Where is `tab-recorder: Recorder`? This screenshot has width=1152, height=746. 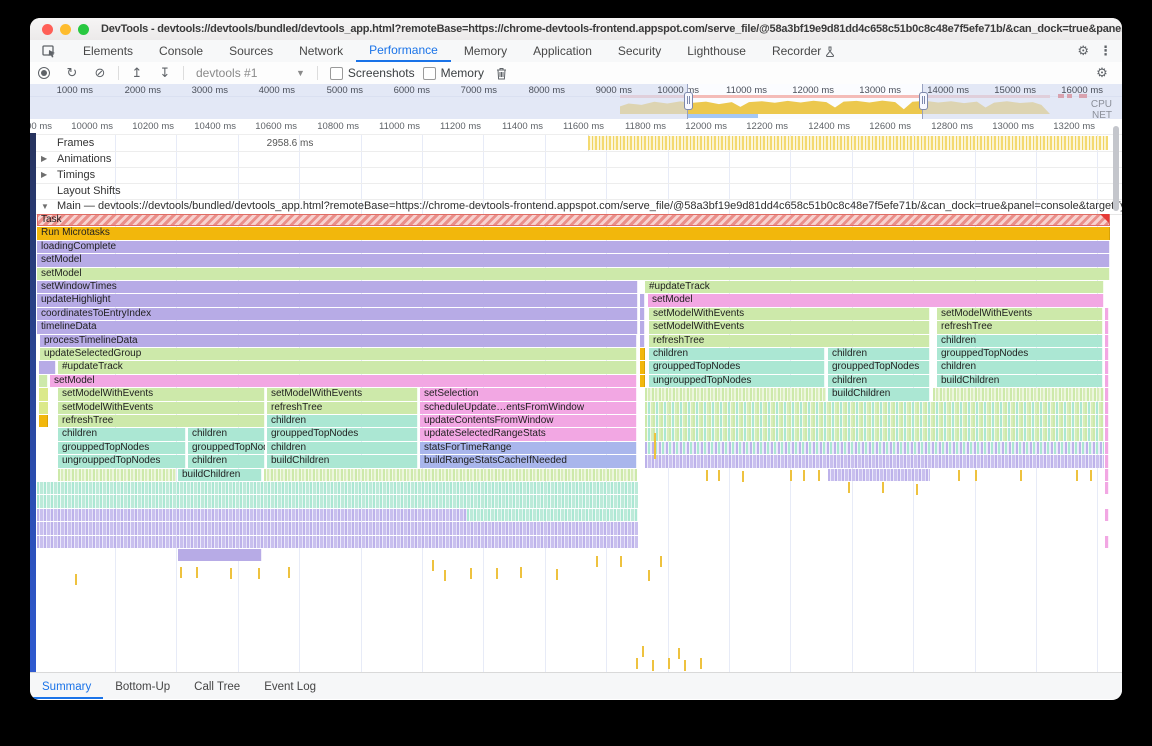 tab-recorder: Recorder is located at coordinates (803, 51).